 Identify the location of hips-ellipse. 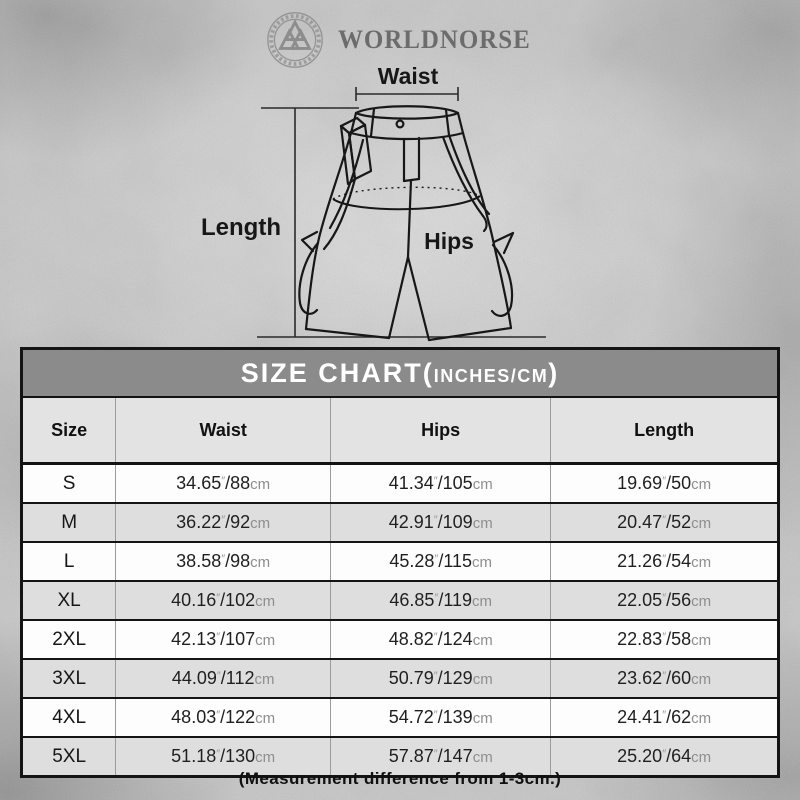
(406, 198).